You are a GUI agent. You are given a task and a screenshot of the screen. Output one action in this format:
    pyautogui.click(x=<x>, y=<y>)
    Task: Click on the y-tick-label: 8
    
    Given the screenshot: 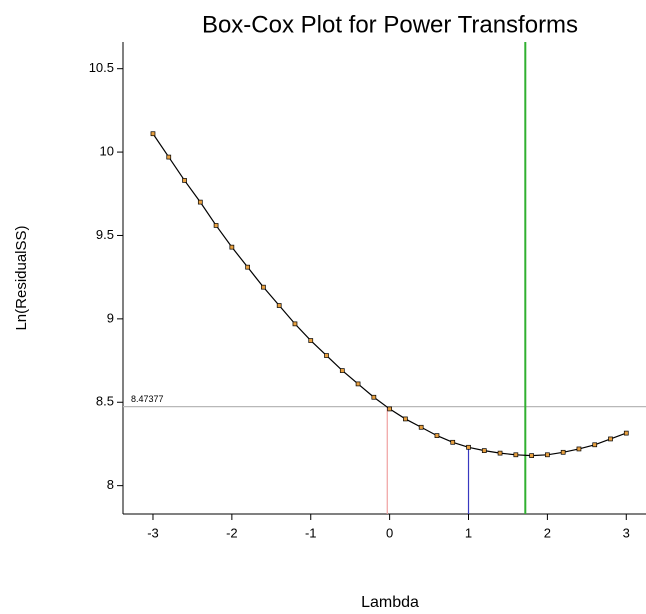 What is the action you would take?
    pyautogui.click(x=110, y=484)
    